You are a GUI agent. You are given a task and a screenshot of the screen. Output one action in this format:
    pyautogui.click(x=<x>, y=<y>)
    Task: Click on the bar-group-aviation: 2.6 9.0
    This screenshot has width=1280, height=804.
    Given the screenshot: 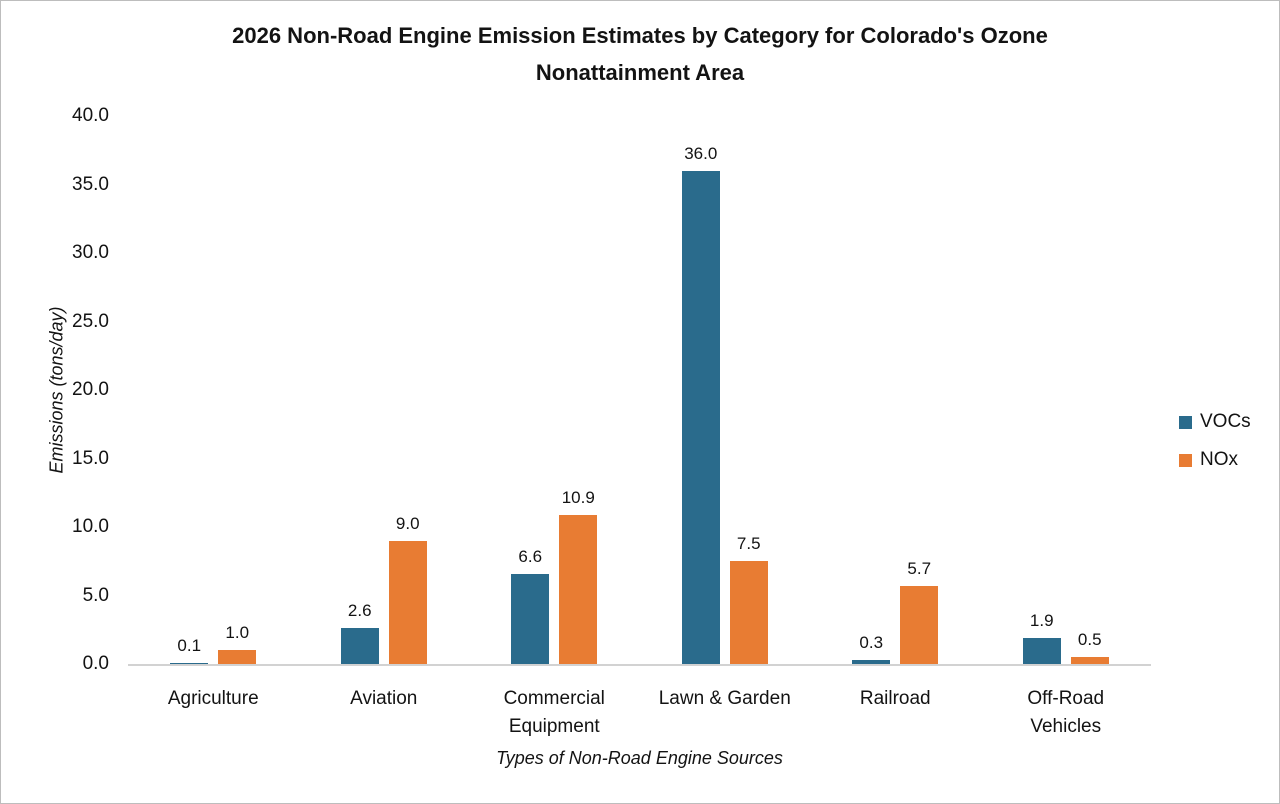 What is the action you would take?
    pyautogui.click(x=384, y=589)
    